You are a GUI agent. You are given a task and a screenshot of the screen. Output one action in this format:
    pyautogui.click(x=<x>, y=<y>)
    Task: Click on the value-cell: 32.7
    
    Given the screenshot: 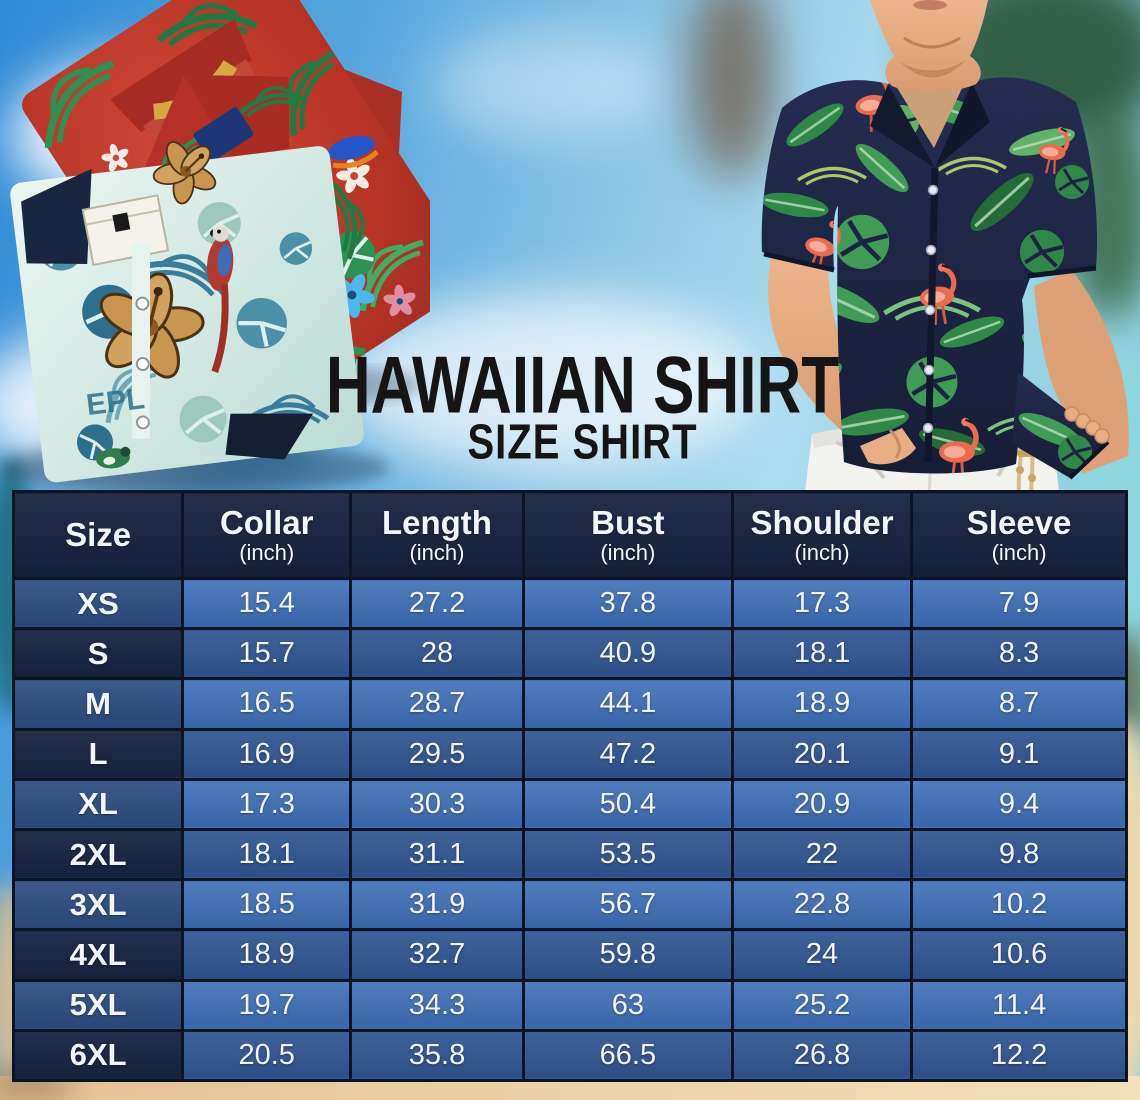 What is the action you would take?
    pyautogui.click(x=437, y=955)
    